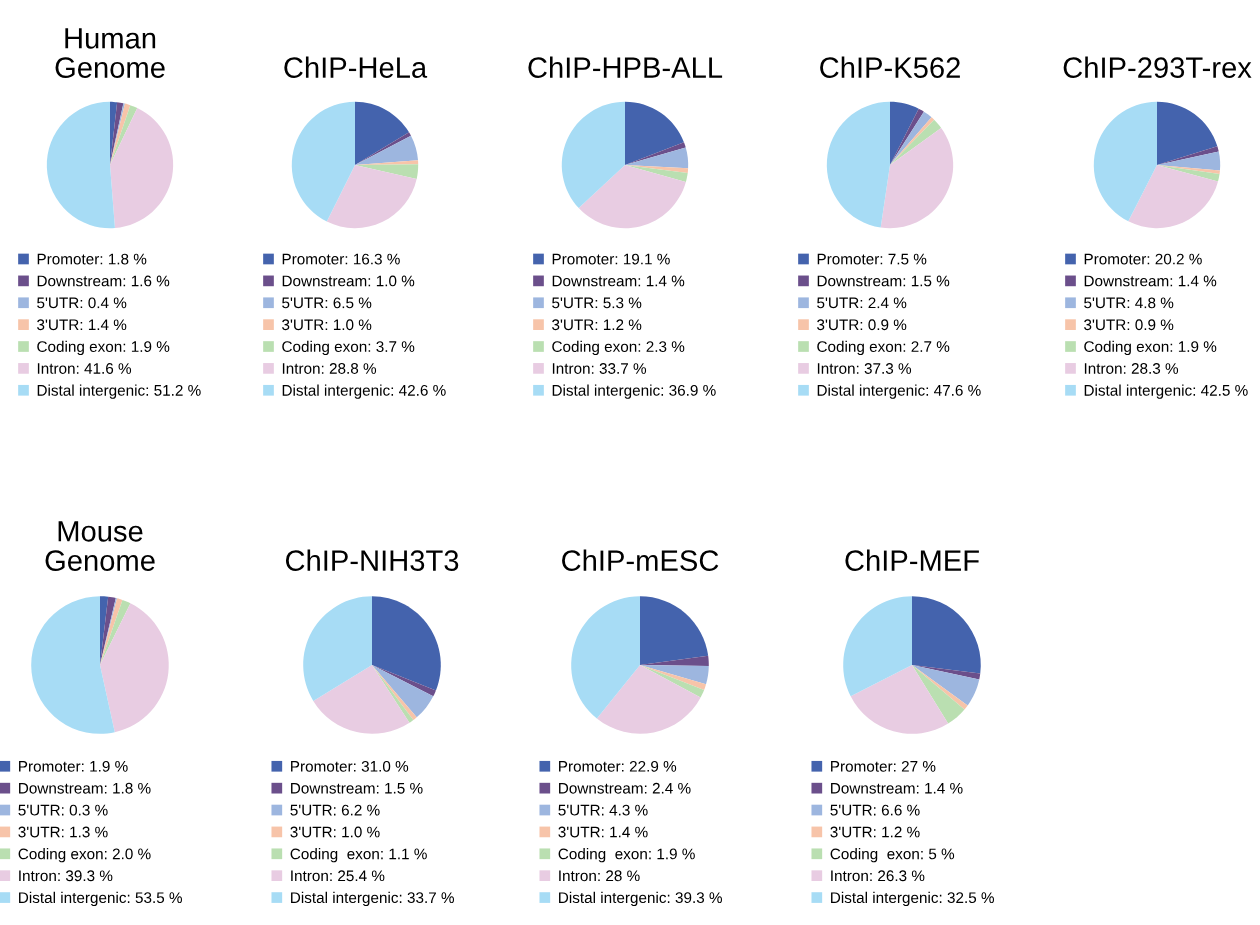  I want to click on legend-label: Downstream: 1.0 %, so click(348, 281).